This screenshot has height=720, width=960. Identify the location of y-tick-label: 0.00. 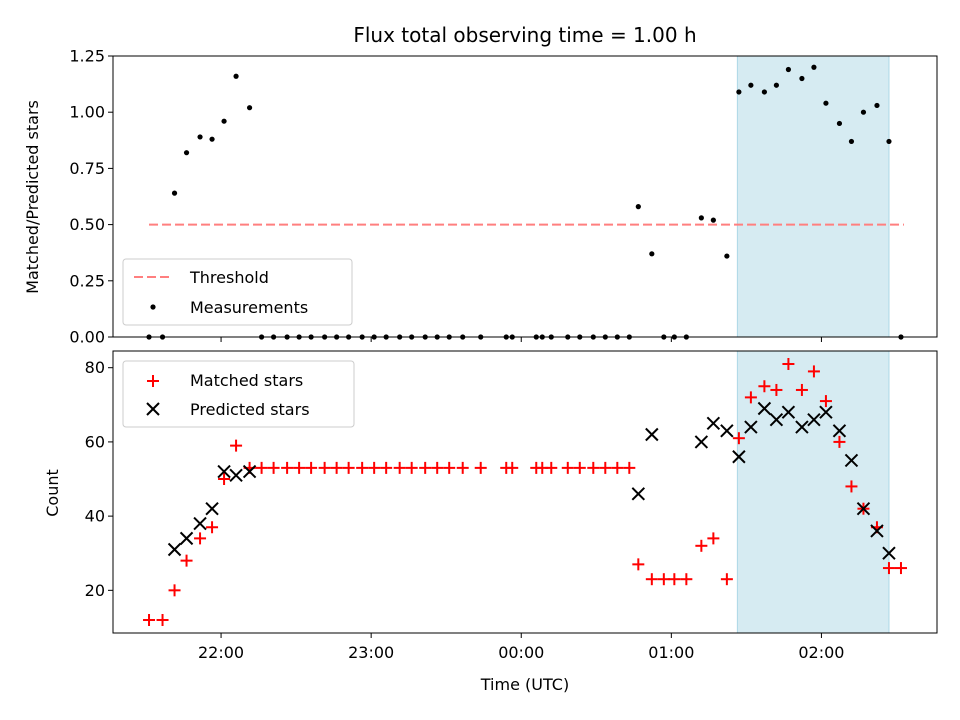
(87, 337).